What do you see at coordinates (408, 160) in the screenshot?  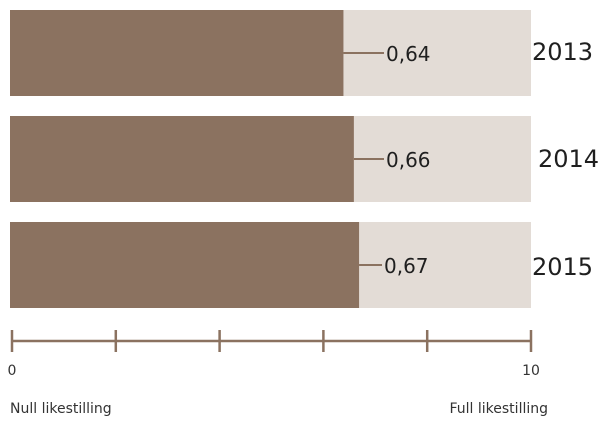 I see `value-label-2014: 0,66` at bounding box center [408, 160].